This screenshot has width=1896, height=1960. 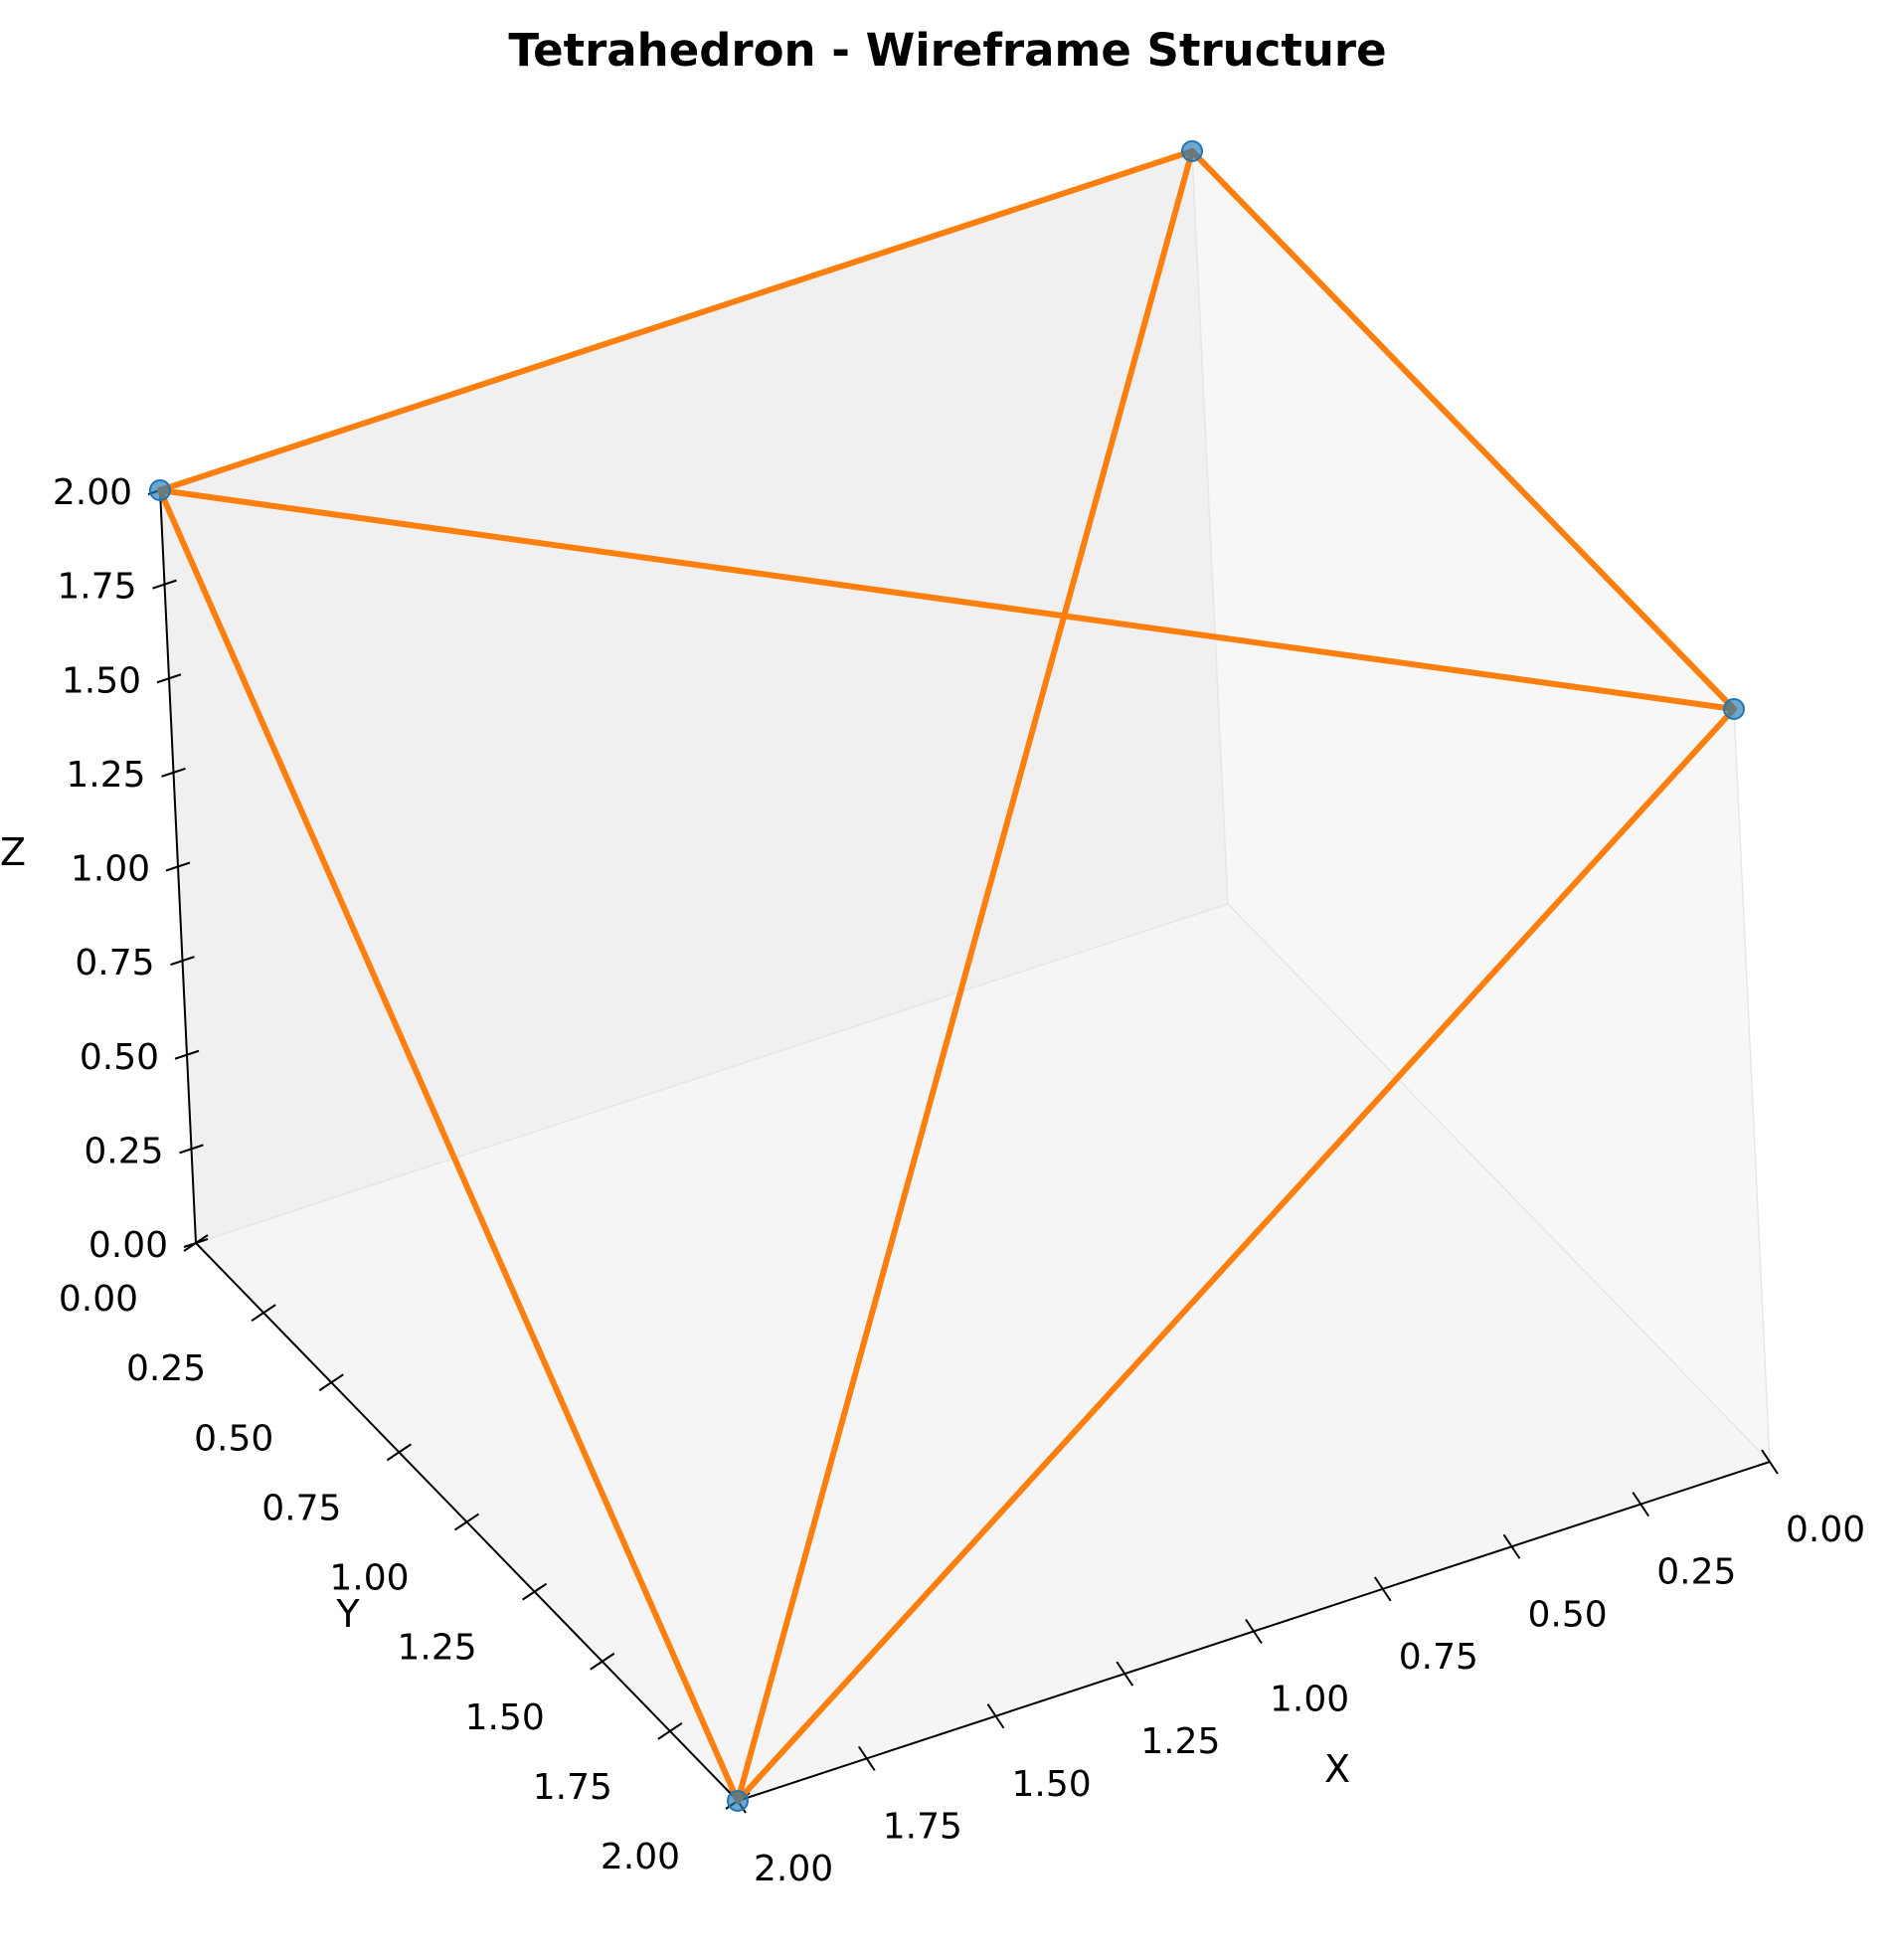 I want to click on z-tick-label-5: 1.25, so click(x=105, y=775).